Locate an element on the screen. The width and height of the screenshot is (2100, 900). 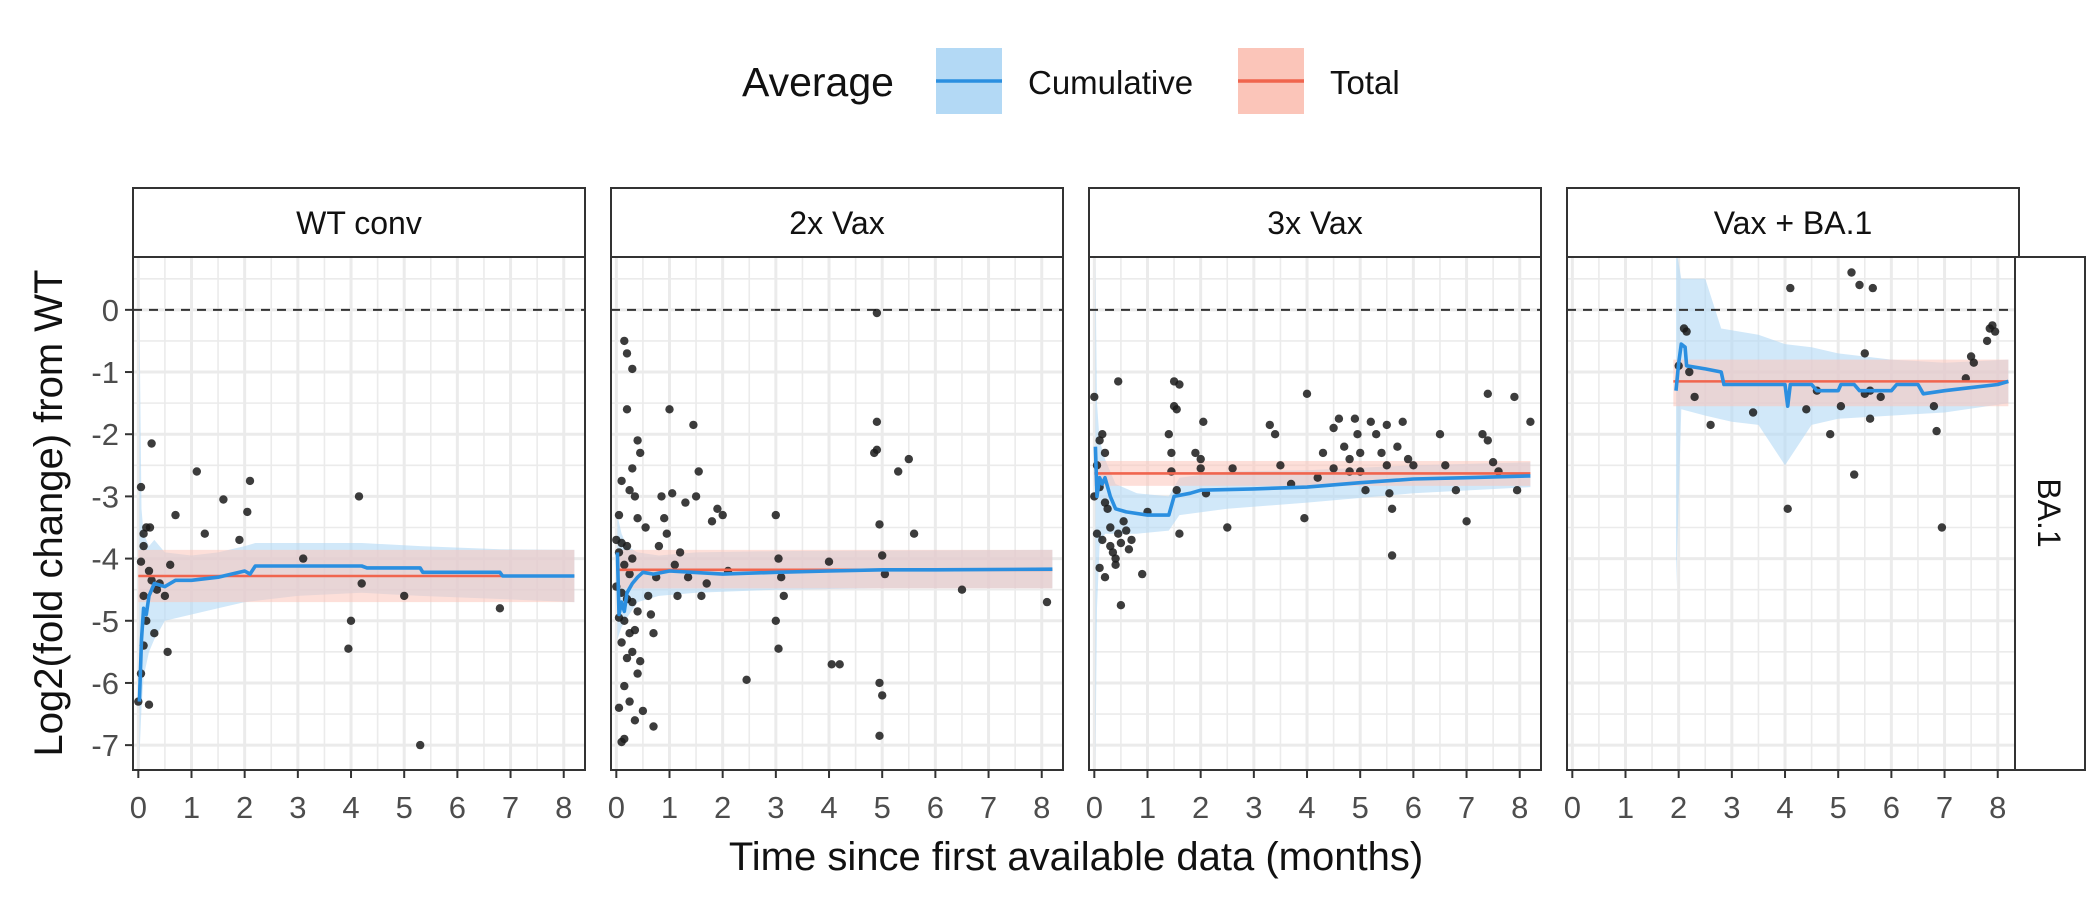
legend-label-total: Total is located at coordinates (1365, 82).